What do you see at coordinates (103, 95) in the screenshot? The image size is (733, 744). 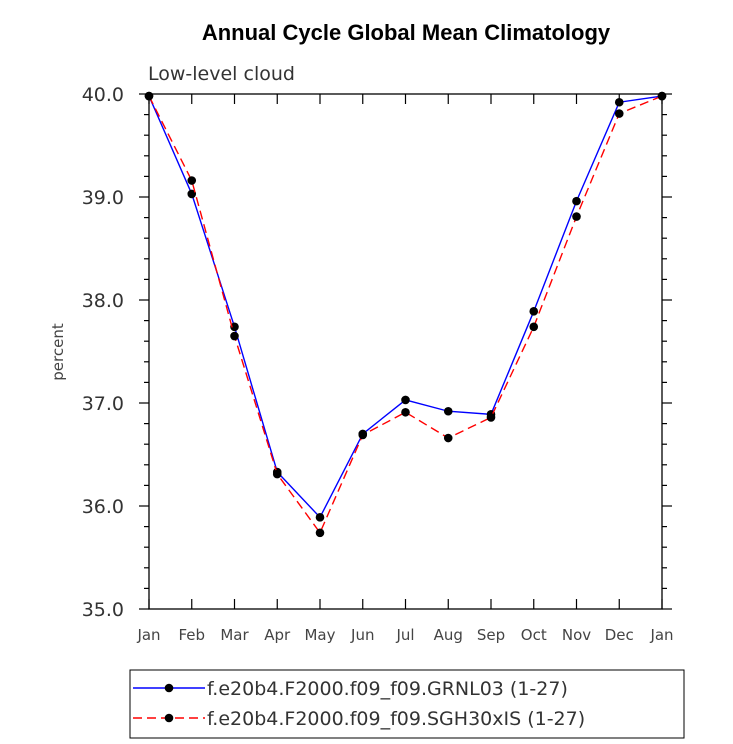 I see `y-tick-label: 40.0` at bounding box center [103, 95].